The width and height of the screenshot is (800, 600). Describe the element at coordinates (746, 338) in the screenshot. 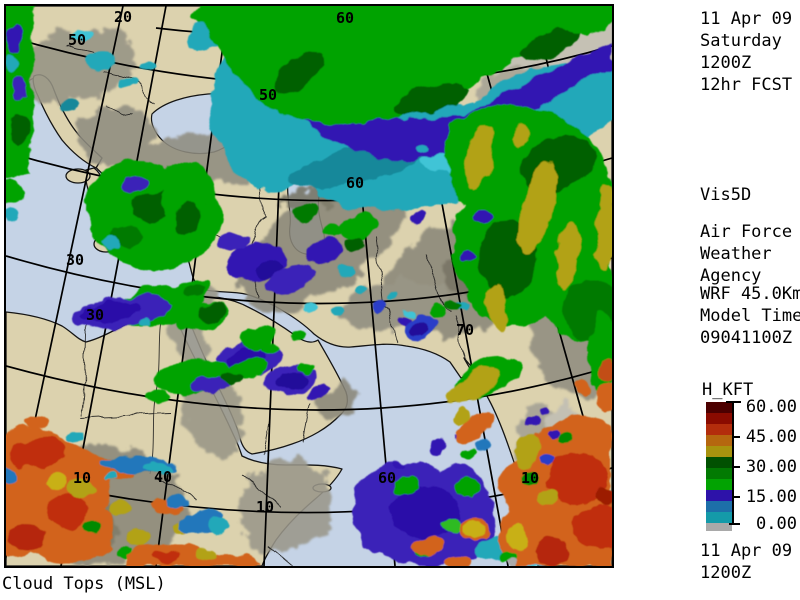

I see `model-time-value: 09041100Z` at that location.